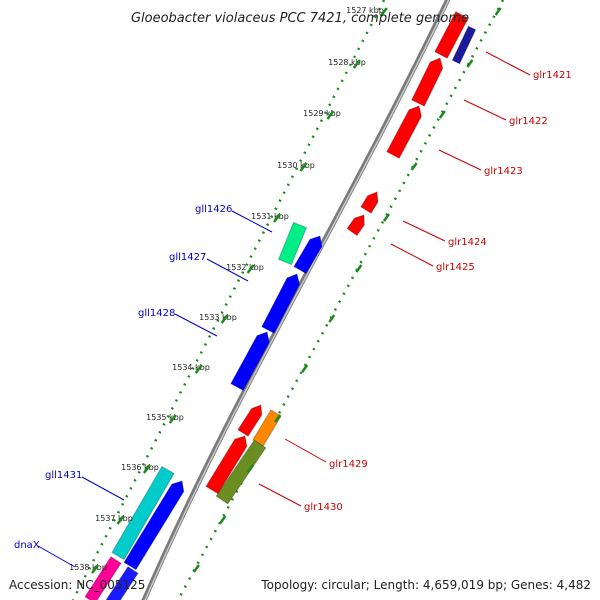 This screenshot has width=600, height=600. Describe the element at coordinates (503, 171) in the screenshot. I see `gene-label-glr1423: glr1423` at that location.